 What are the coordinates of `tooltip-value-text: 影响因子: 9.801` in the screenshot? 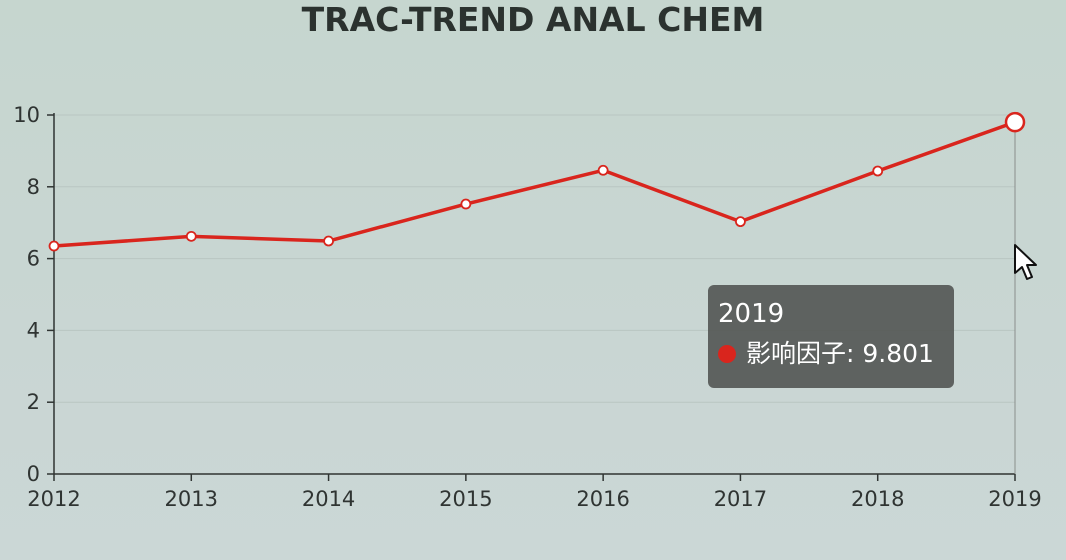 It's located at (840, 353).